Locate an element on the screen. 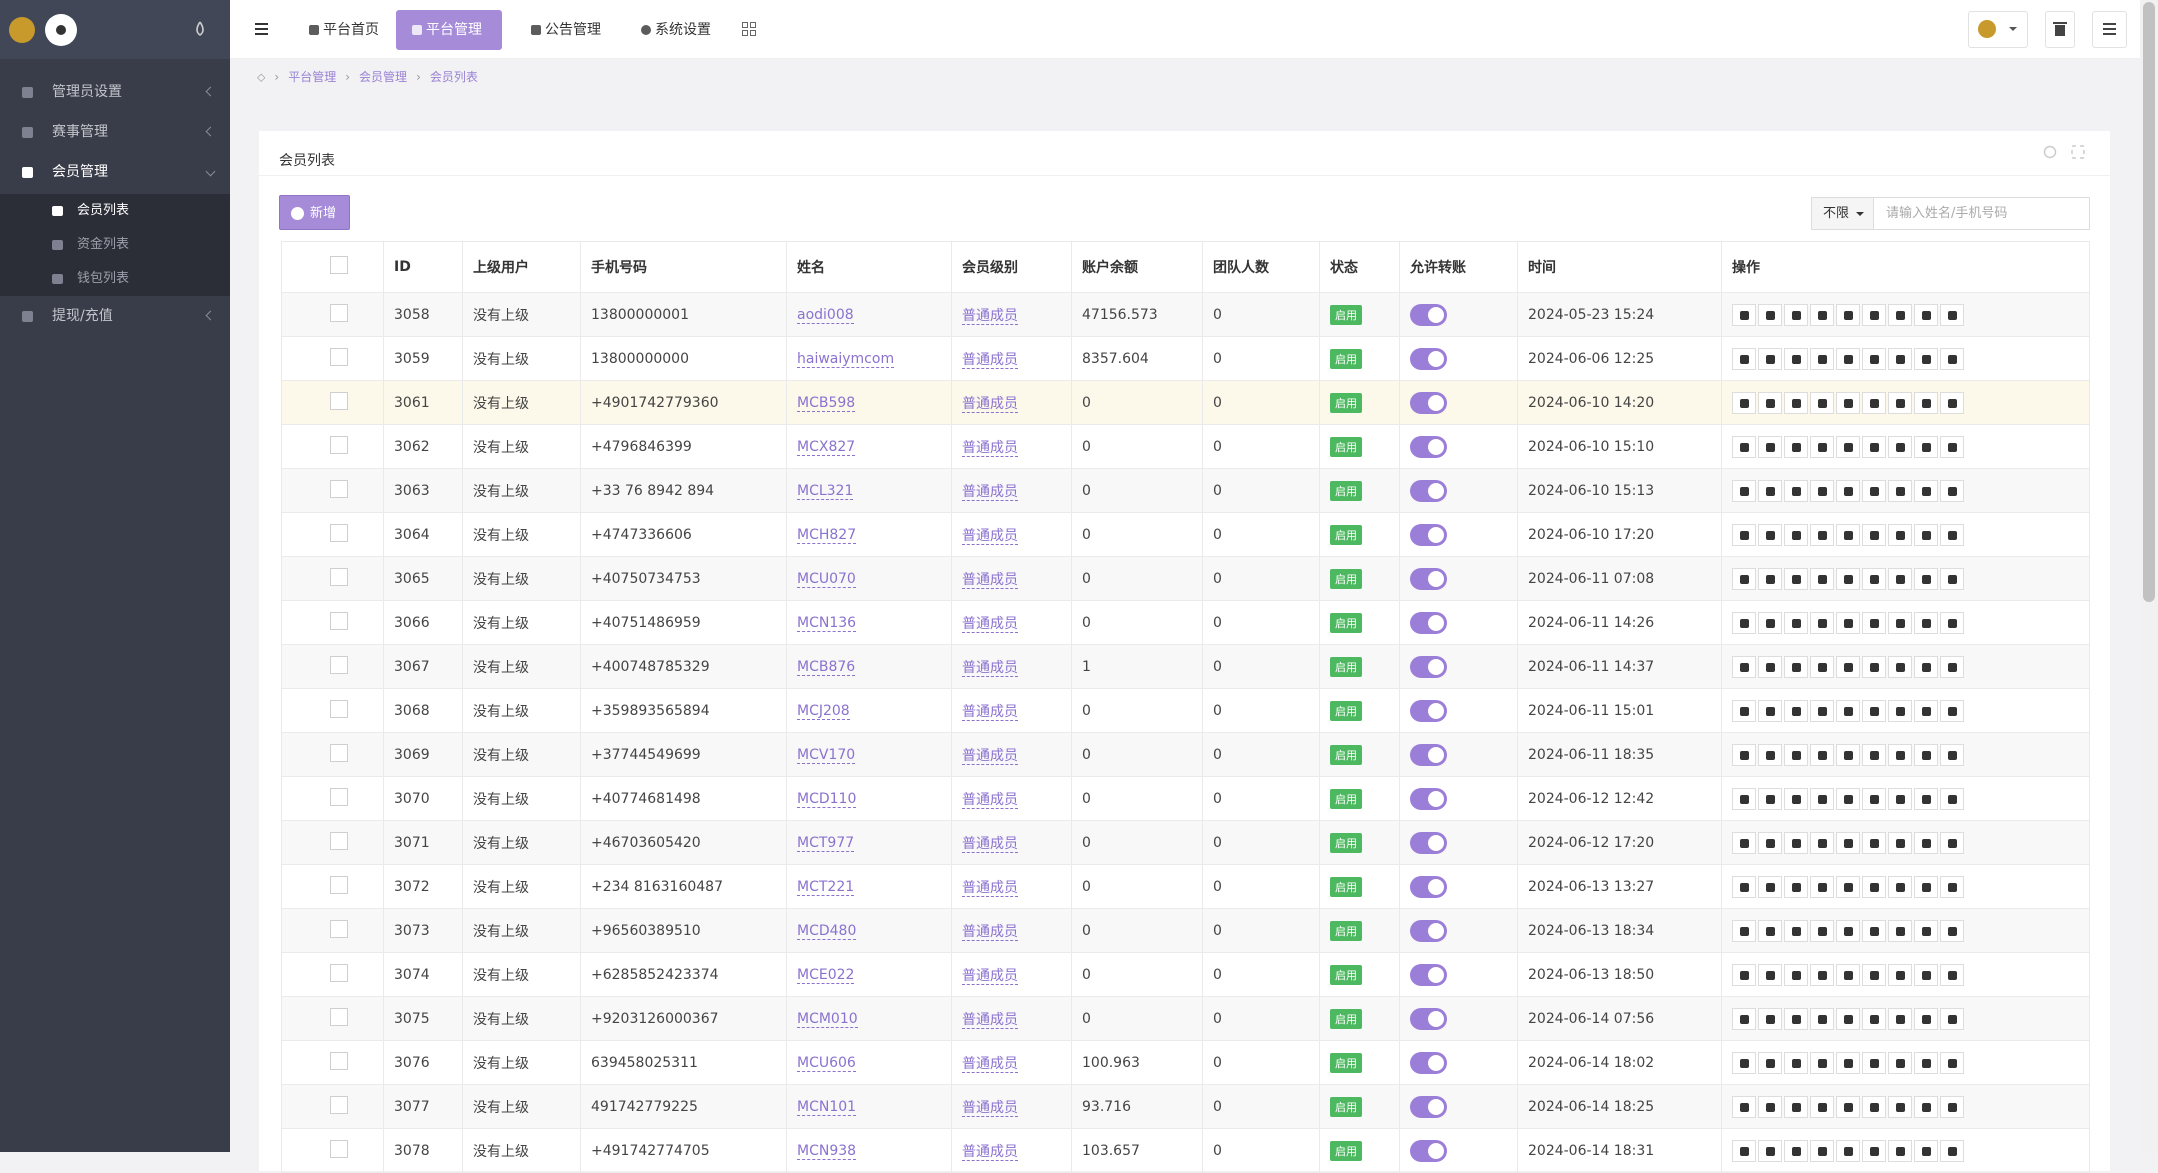 The image size is (2158, 1173). name-link: MCD480 is located at coordinates (827, 931).